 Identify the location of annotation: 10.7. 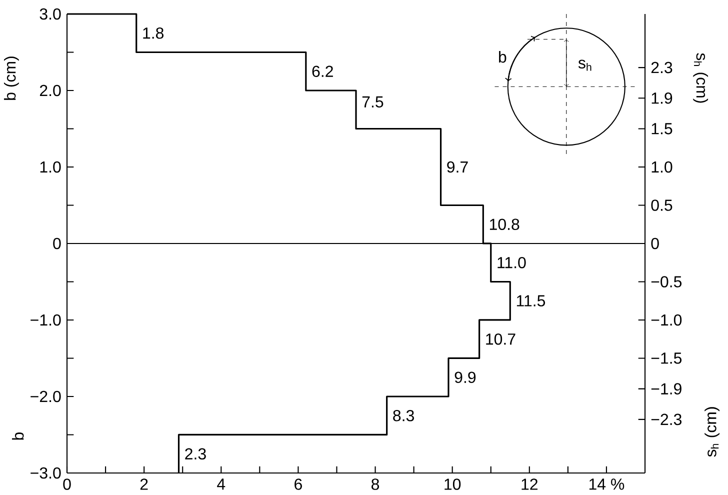
(501, 339).